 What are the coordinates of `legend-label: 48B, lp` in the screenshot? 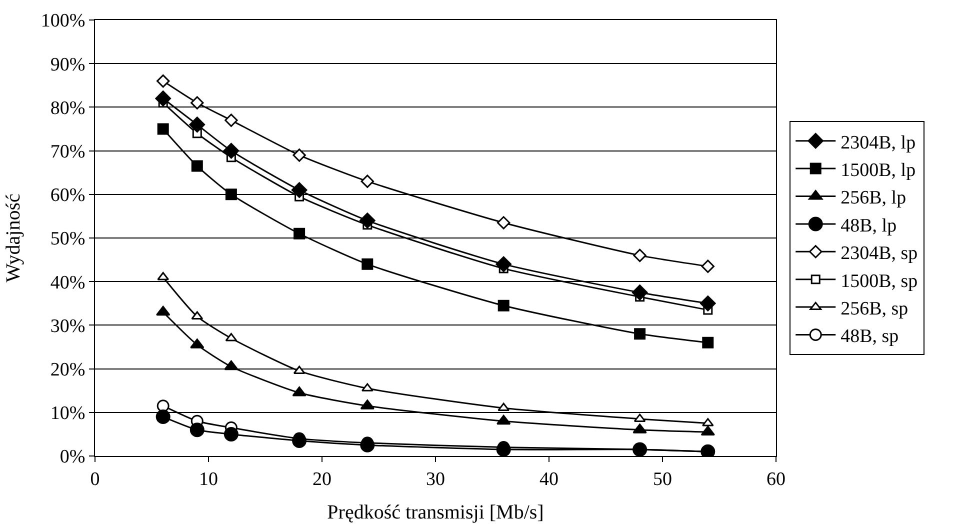 It's located at (868, 225).